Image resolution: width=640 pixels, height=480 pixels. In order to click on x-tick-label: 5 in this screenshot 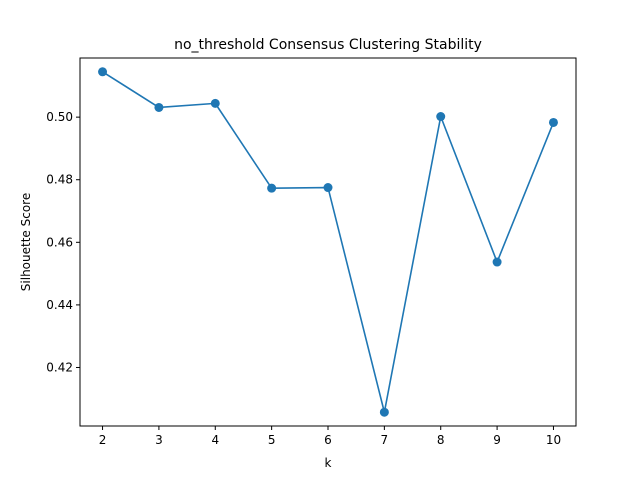, I will do `click(272, 440)`.